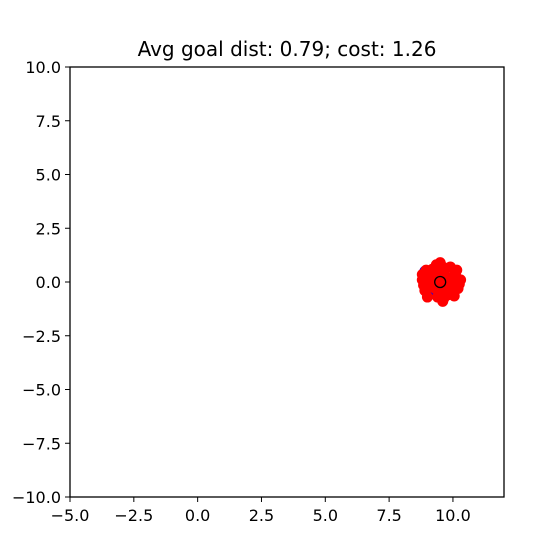 The width and height of the screenshot is (560, 560). I want to click on x-tick-label: 2.5, so click(261, 515).